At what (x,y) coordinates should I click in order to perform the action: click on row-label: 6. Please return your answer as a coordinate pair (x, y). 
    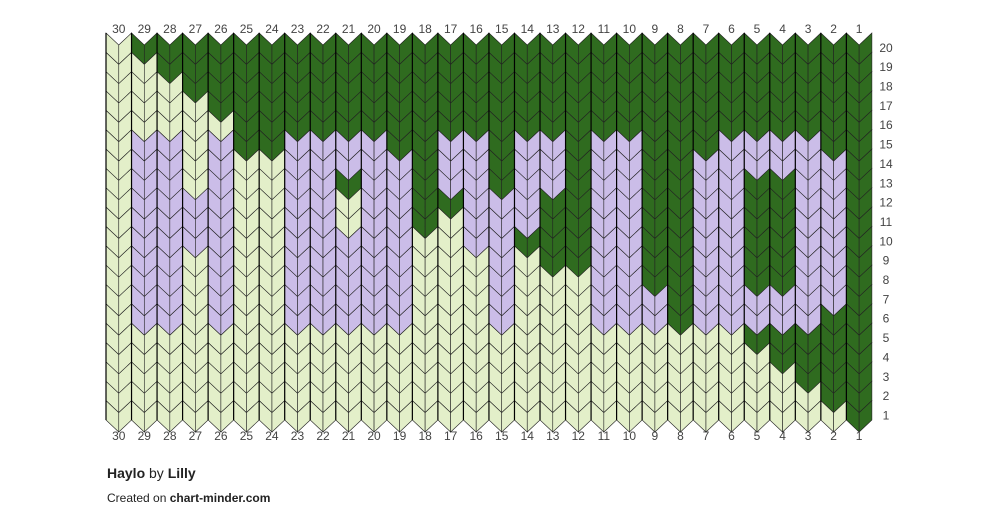
    Looking at the image, I should click on (886, 319).